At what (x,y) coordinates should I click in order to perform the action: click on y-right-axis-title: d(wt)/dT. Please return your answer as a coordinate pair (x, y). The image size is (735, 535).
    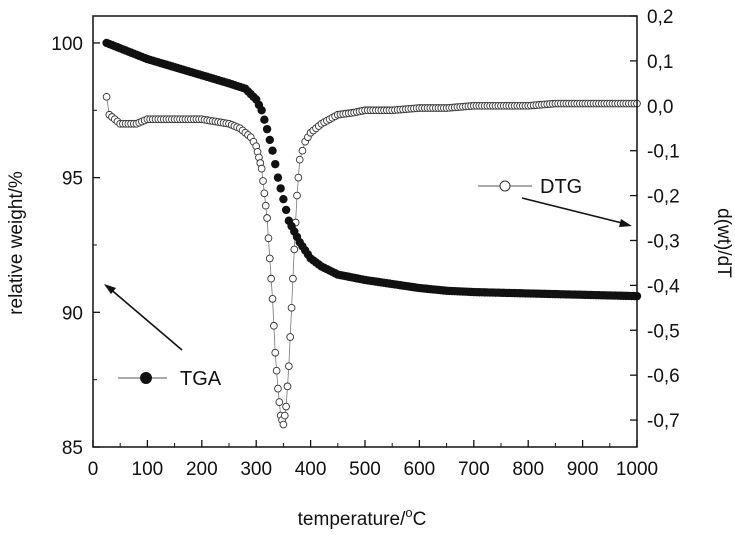
    Looking at the image, I should click on (723, 243).